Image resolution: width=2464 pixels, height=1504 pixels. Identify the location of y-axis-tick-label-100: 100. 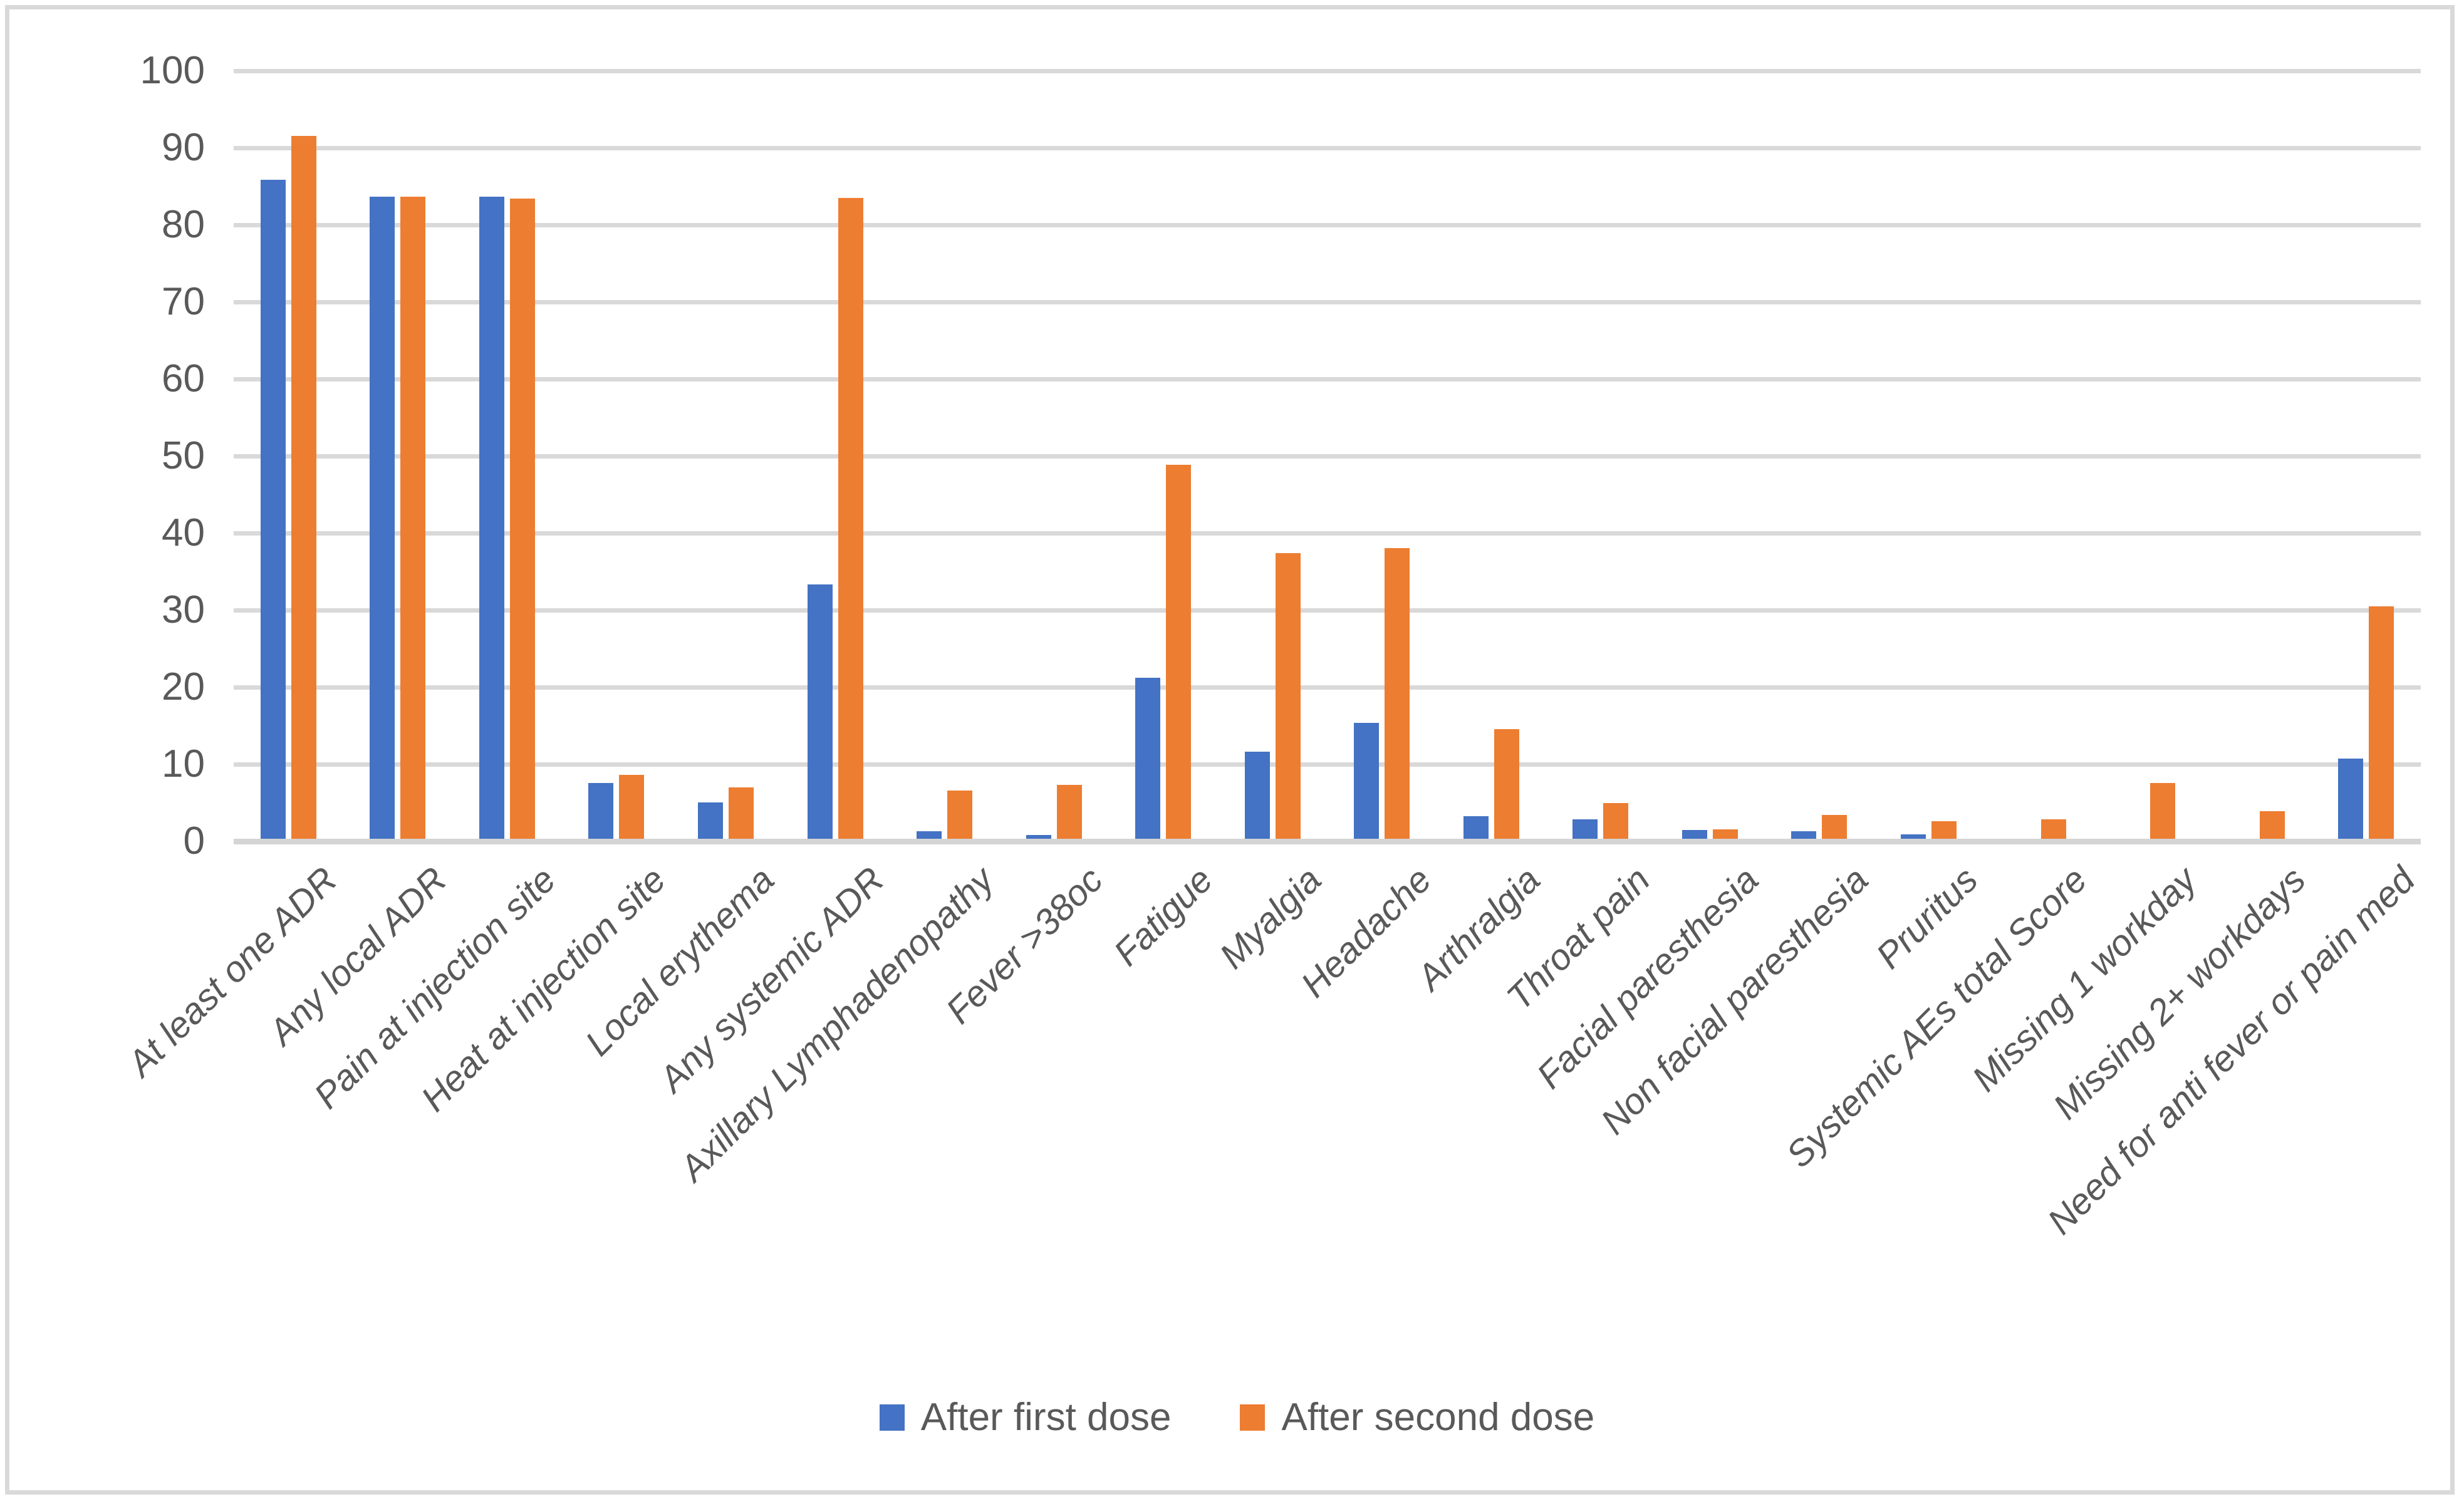
(172, 70).